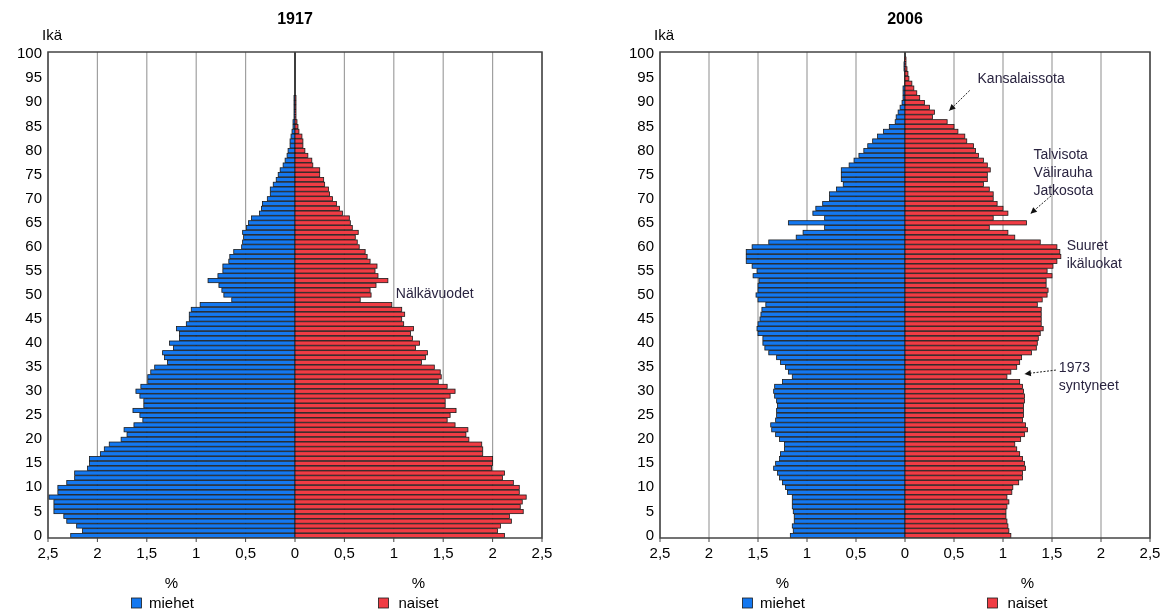  I want to click on chart-title: 2006, so click(905, 18).